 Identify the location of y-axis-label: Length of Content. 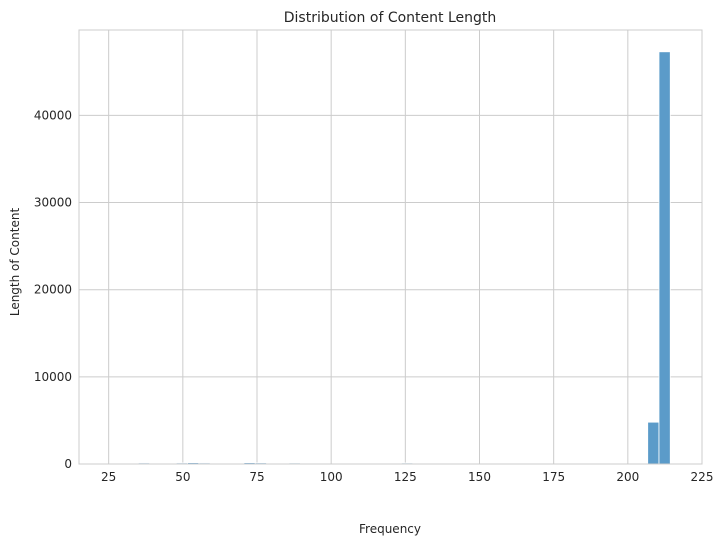
(15, 262).